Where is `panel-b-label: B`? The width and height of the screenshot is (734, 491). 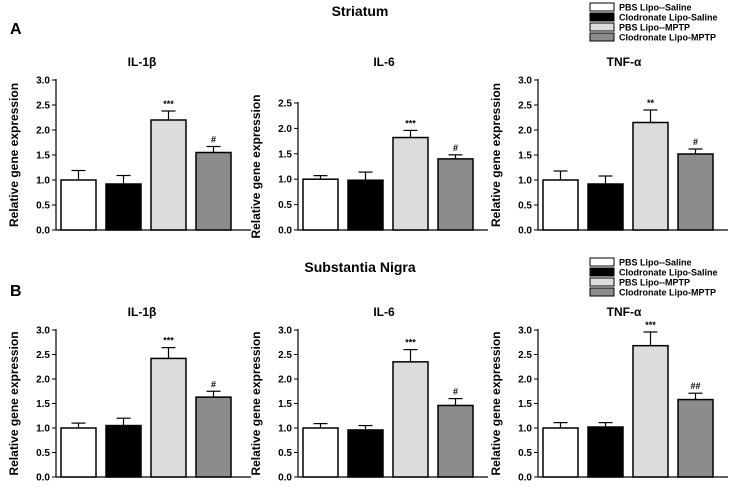 panel-b-label: B is located at coordinates (16, 291).